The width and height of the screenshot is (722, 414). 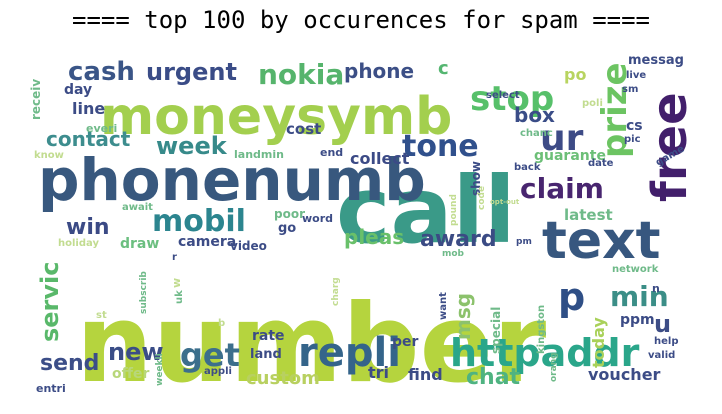 What do you see at coordinates (624, 374) in the screenshot?
I see `word-voucher: voucher` at bounding box center [624, 374].